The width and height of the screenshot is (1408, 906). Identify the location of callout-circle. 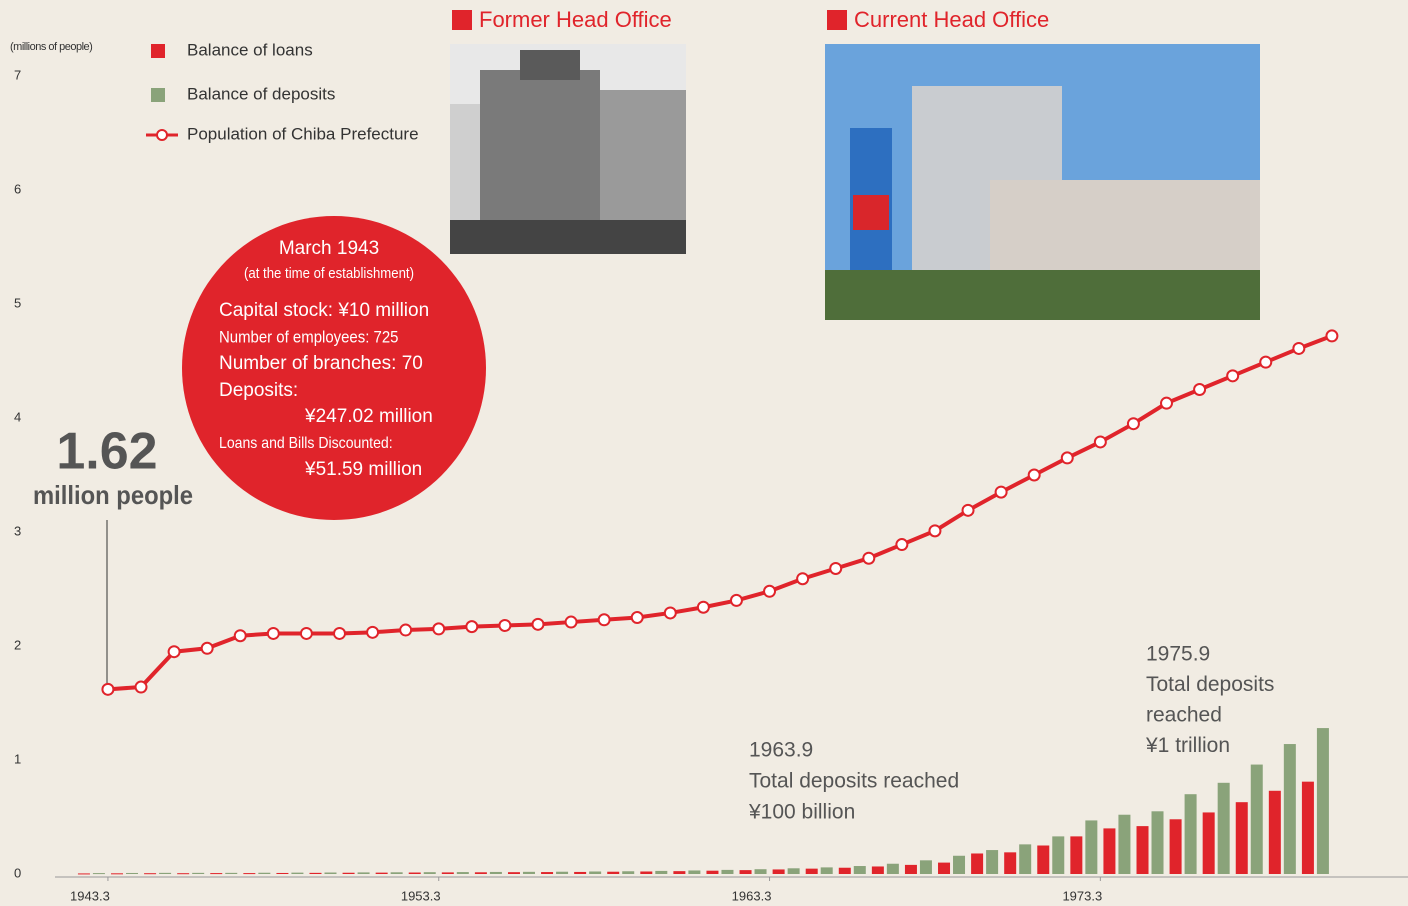
(334, 368).